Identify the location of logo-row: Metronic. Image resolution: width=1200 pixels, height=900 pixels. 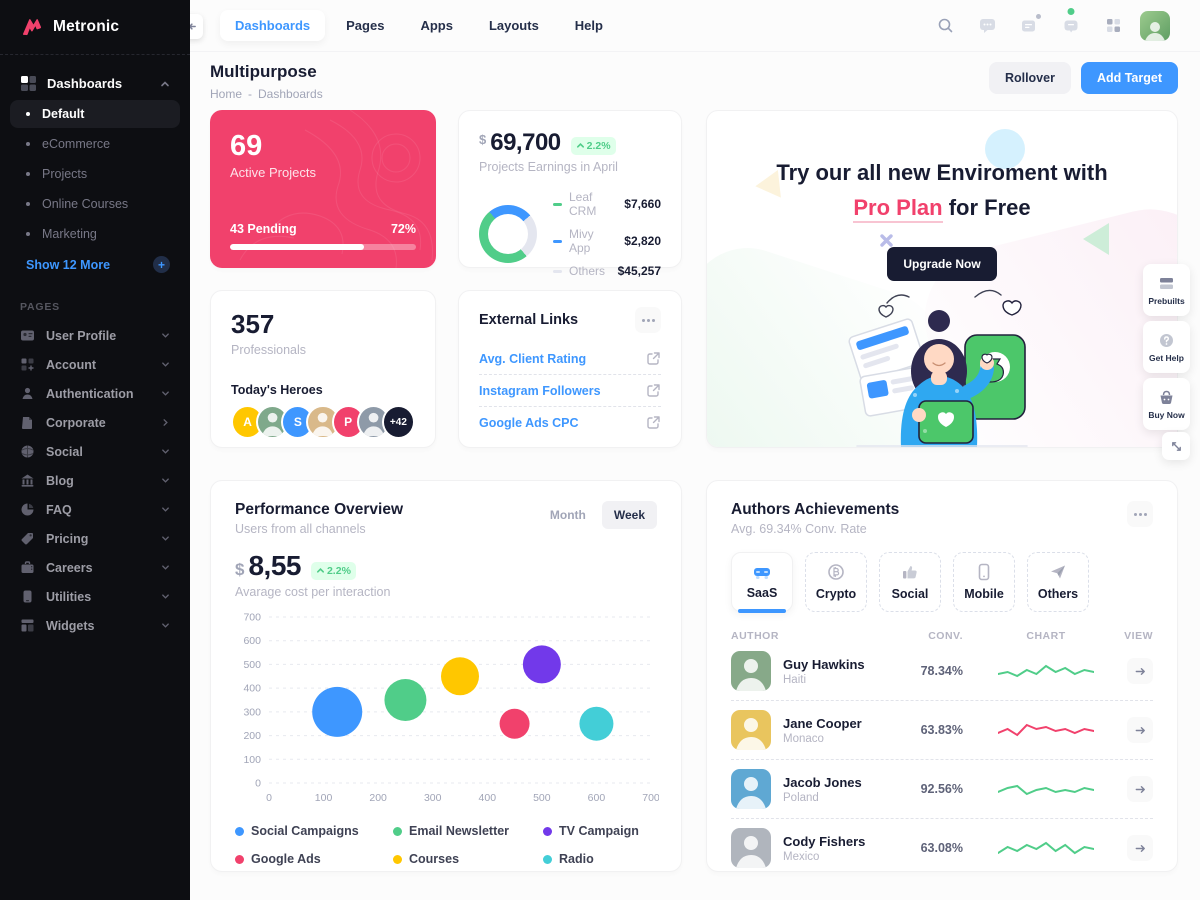
(95, 27).